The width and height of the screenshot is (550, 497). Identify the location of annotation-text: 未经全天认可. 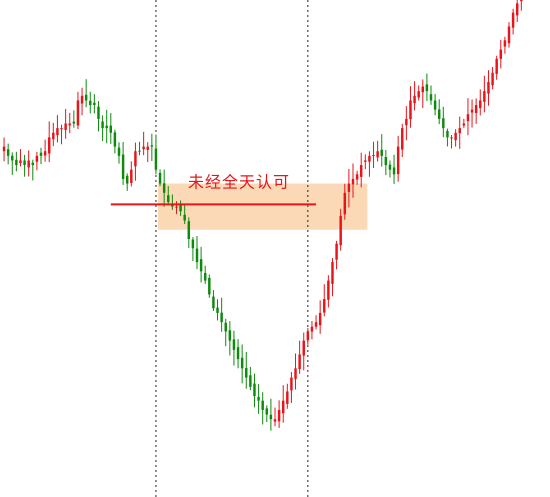
(239, 182).